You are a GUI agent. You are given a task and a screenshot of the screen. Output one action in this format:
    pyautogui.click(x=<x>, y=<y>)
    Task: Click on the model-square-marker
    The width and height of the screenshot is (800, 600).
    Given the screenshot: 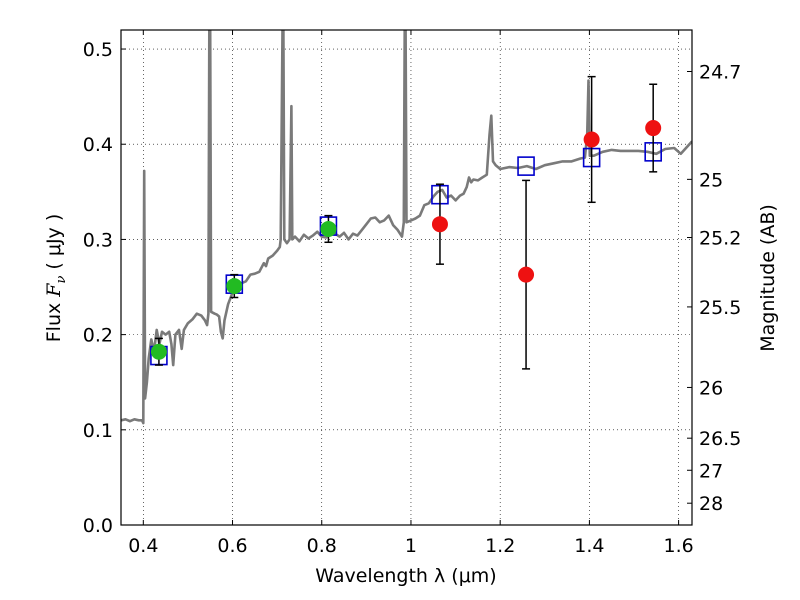 What is the action you would take?
    pyautogui.click(x=526, y=166)
    